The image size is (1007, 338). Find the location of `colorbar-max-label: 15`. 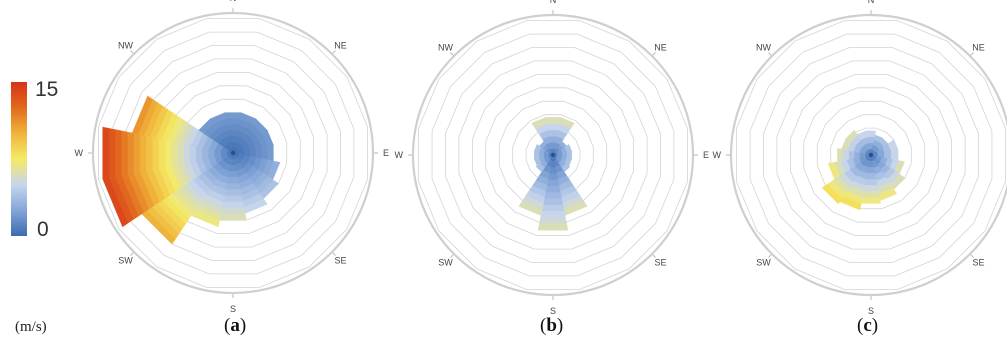

colorbar-max-label: 15 is located at coordinates (46, 89).